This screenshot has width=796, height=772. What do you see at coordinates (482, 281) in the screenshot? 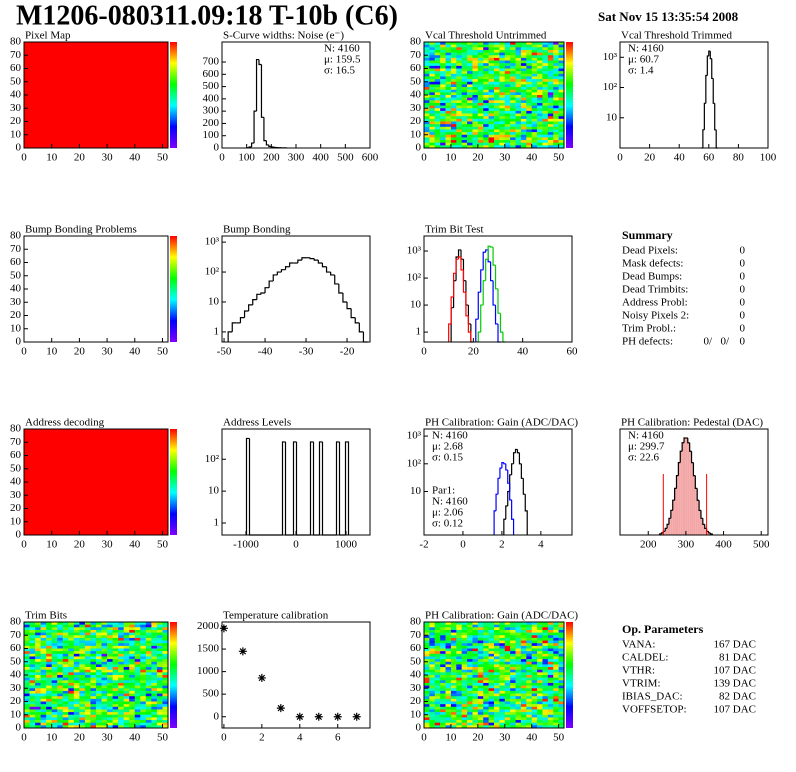
I see `hist-bin` at bounding box center [482, 281].